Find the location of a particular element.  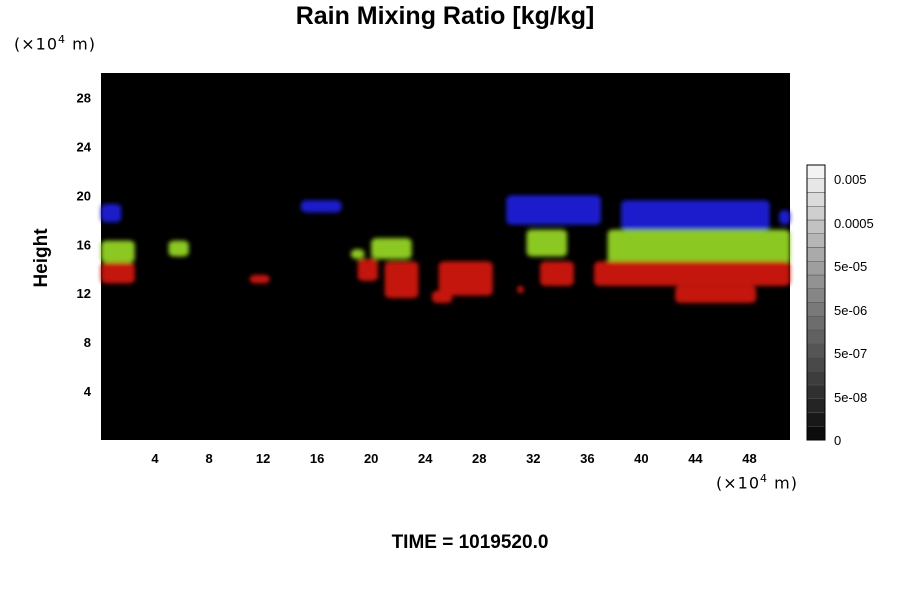

x-unit-exponent: 4 is located at coordinates (764, 478).